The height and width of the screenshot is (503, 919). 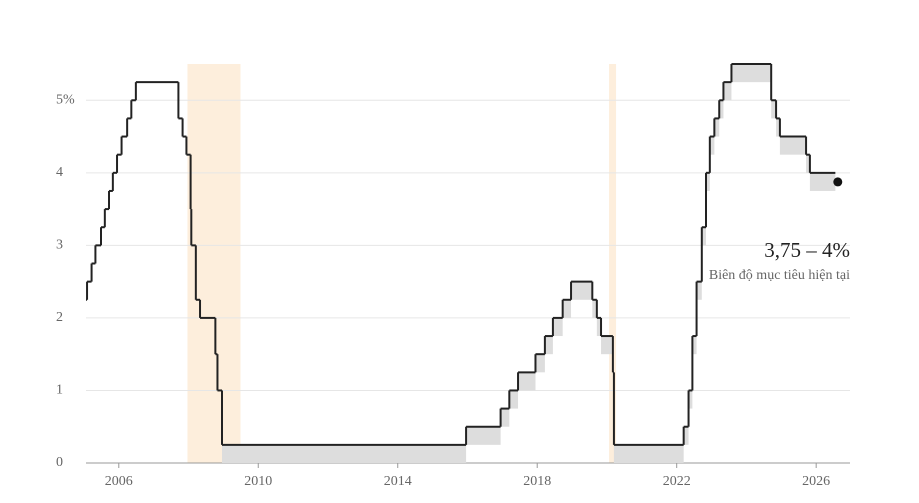 I want to click on y-tick-label: 0, so click(x=59, y=462).